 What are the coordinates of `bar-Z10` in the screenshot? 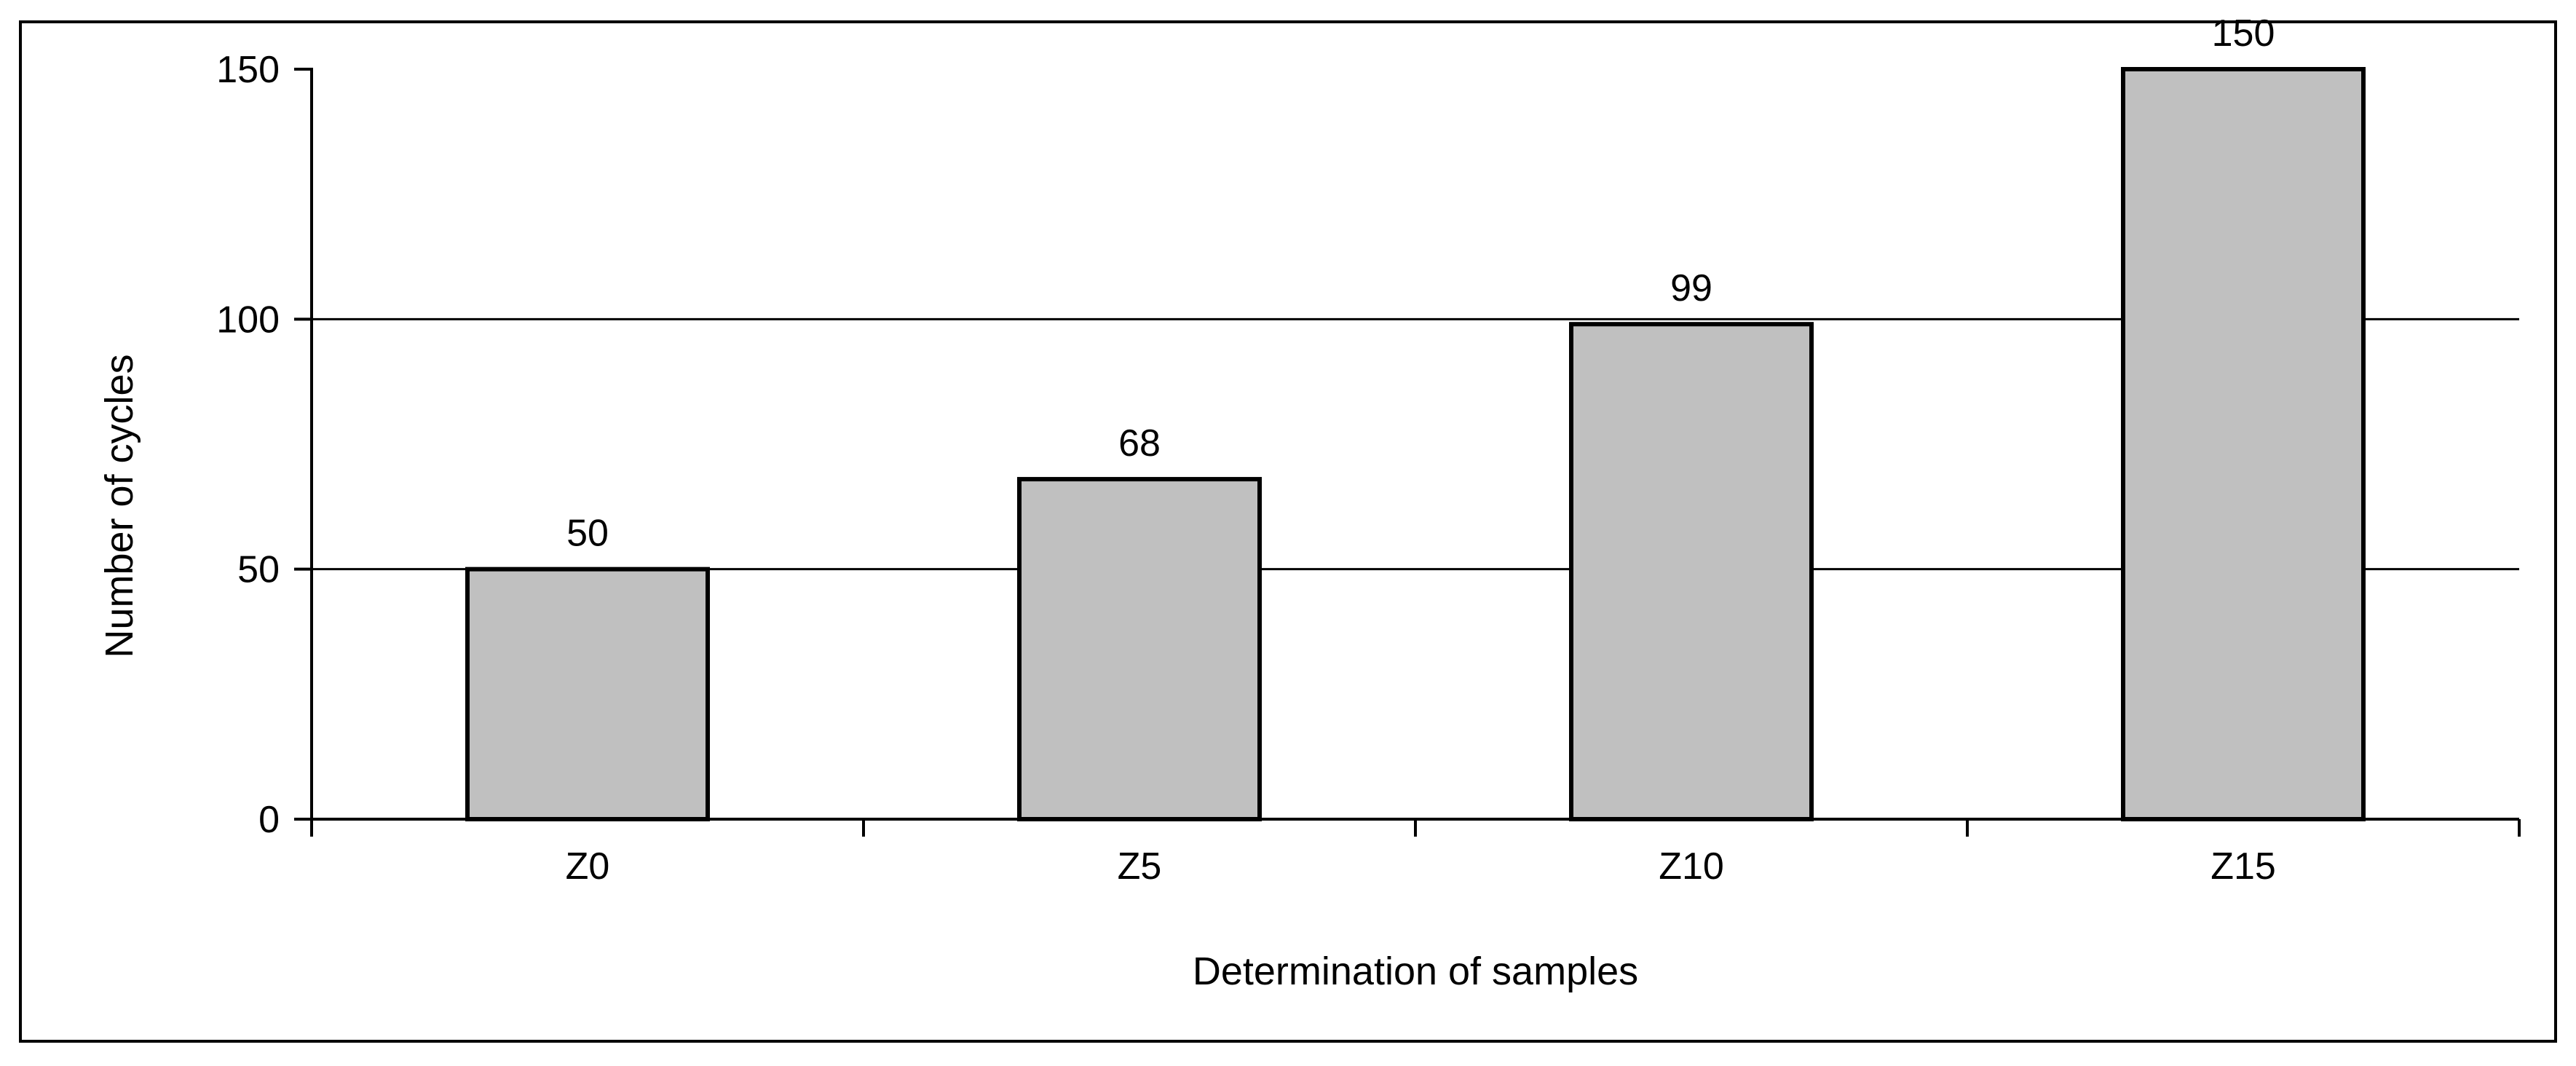 It's located at (1692, 571).